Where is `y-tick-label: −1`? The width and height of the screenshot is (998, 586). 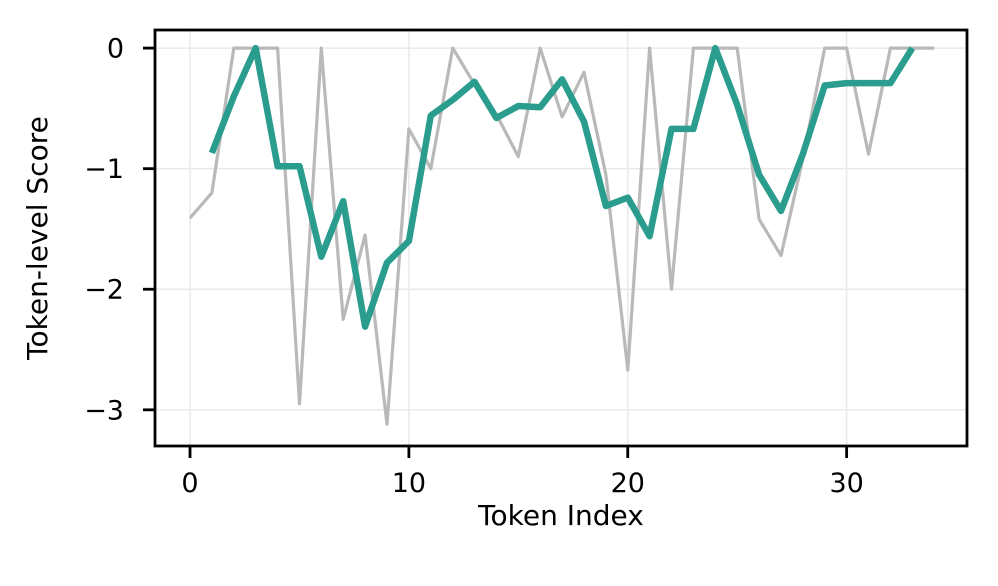
y-tick-label: −1 is located at coordinates (104, 169).